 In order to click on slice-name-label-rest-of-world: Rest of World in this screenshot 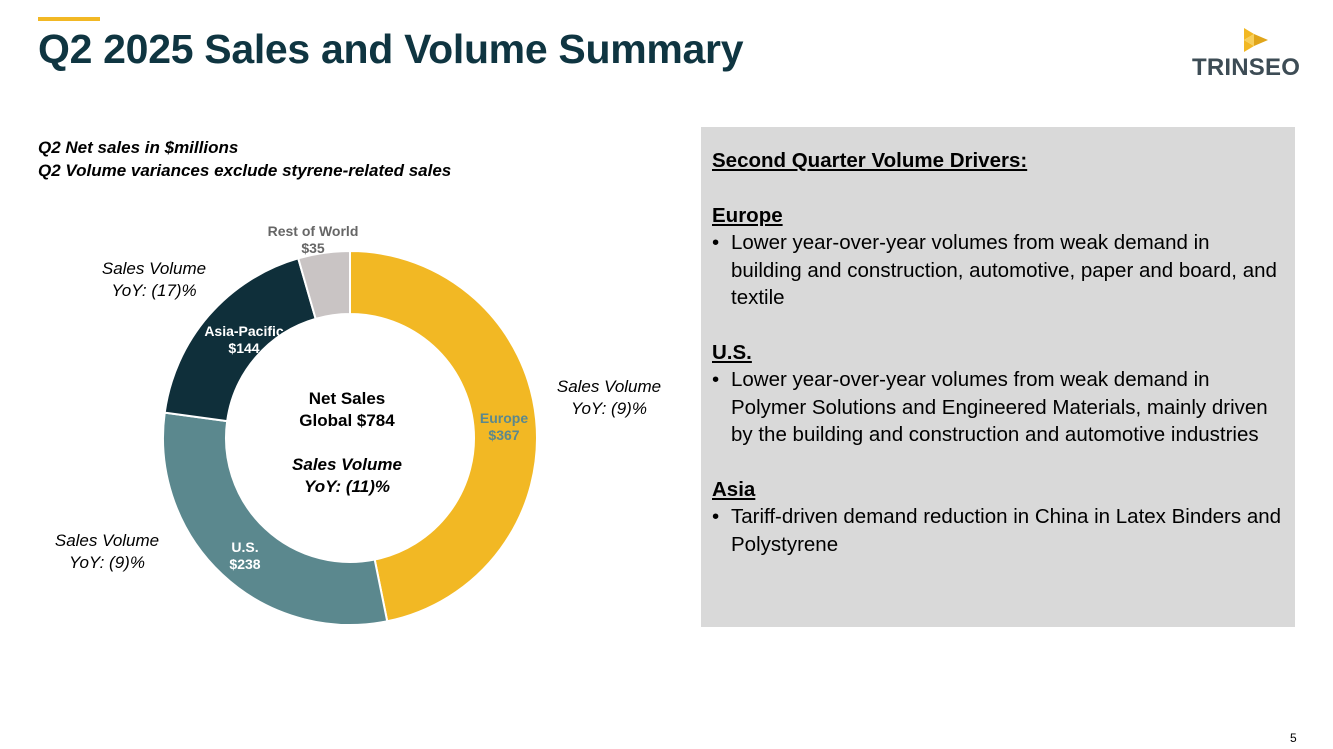, I will do `click(313, 231)`.